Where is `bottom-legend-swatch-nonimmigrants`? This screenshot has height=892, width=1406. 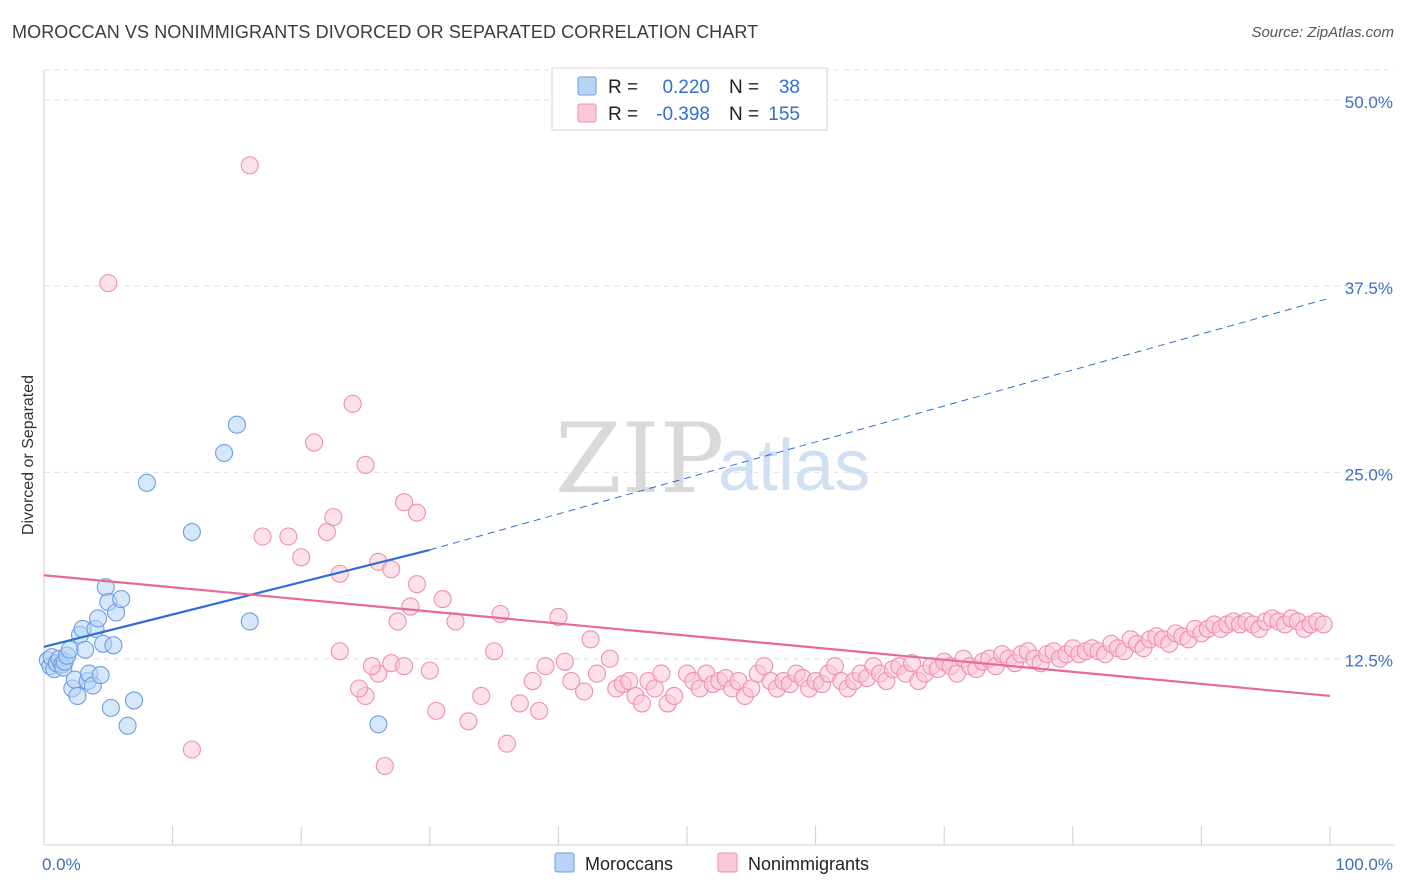 bottom-legend-swatch-nonimmigrants is located at coordinates (727, 862).